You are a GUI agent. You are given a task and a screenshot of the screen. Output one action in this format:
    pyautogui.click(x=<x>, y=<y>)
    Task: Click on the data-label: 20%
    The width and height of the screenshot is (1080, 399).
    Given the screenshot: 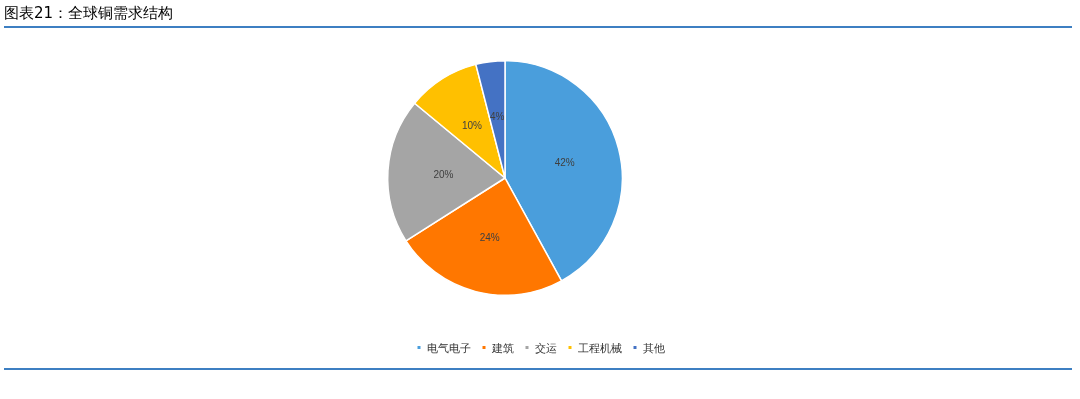 What is the action you would take?
    pyautogui.click(x=443, y=174)
    